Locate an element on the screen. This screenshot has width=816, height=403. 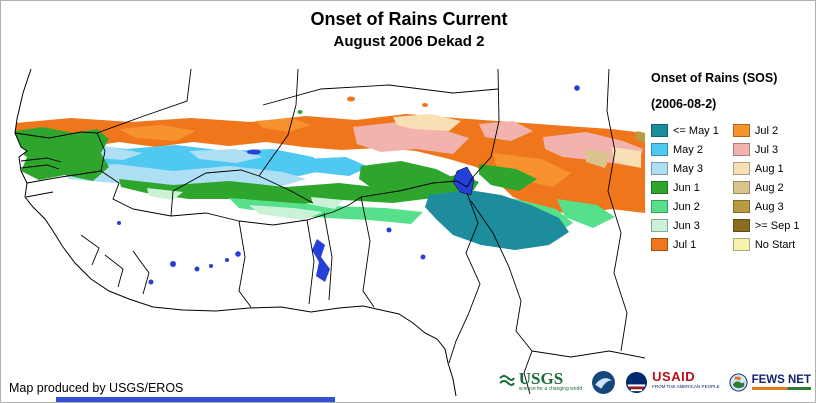
legend-label: Aug 1 is located at coordinates (769, 168).